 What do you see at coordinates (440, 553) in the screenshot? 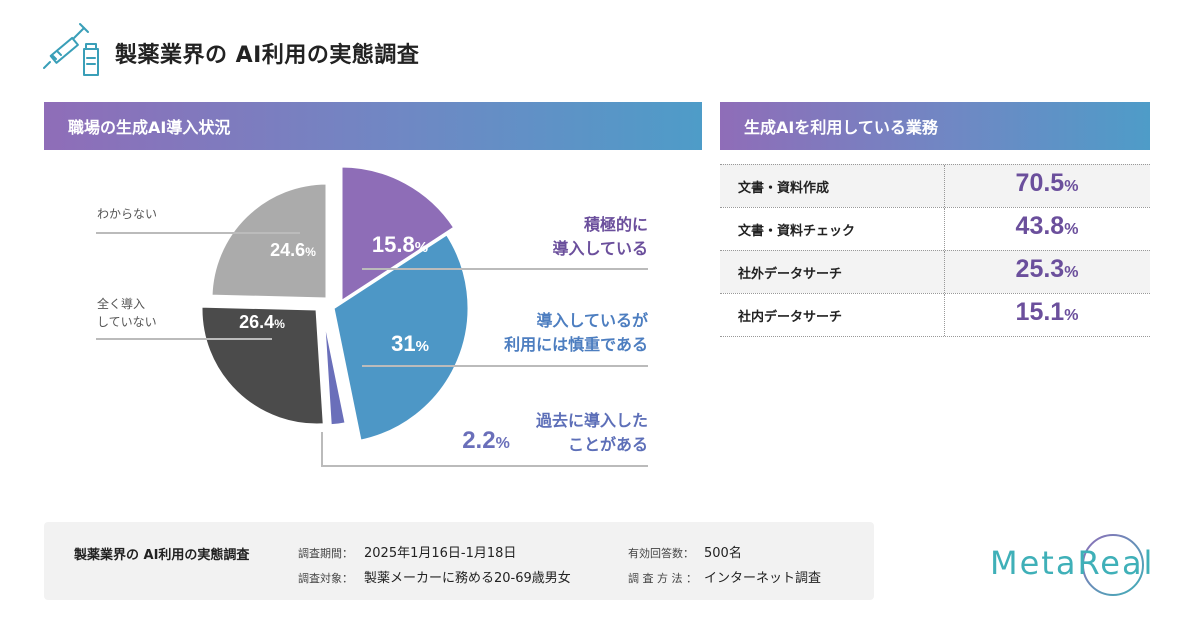
I see `period-value: 2025年1月16日-1月18日` at bounding box center [440, 553].